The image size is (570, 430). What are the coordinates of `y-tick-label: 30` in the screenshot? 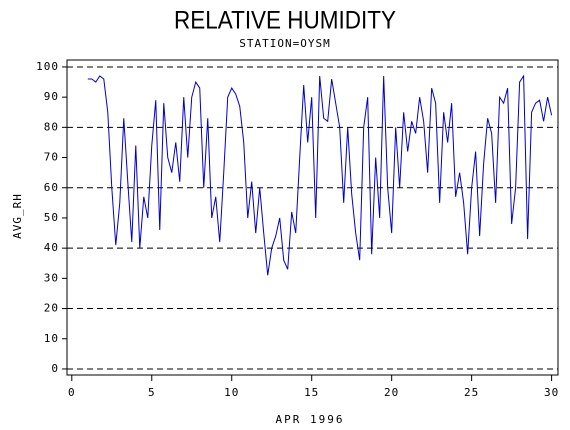 It's located at (51, 277).